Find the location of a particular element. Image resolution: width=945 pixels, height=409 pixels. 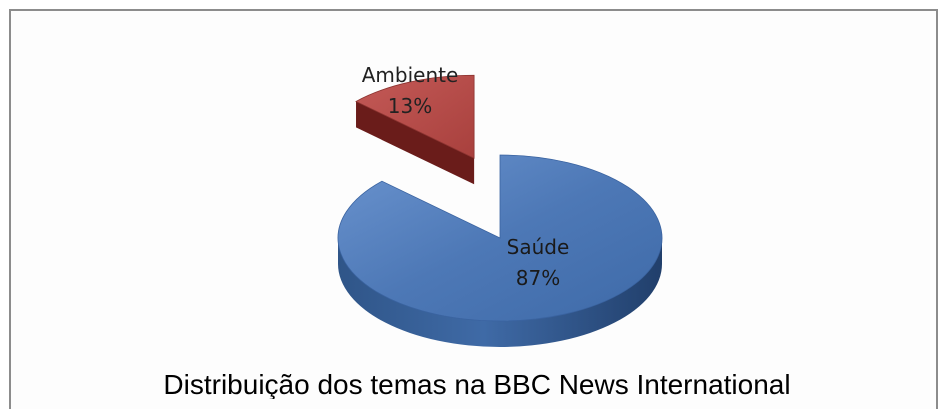

slice-label-saude-value: 87% is located at coordinates (538, 278).